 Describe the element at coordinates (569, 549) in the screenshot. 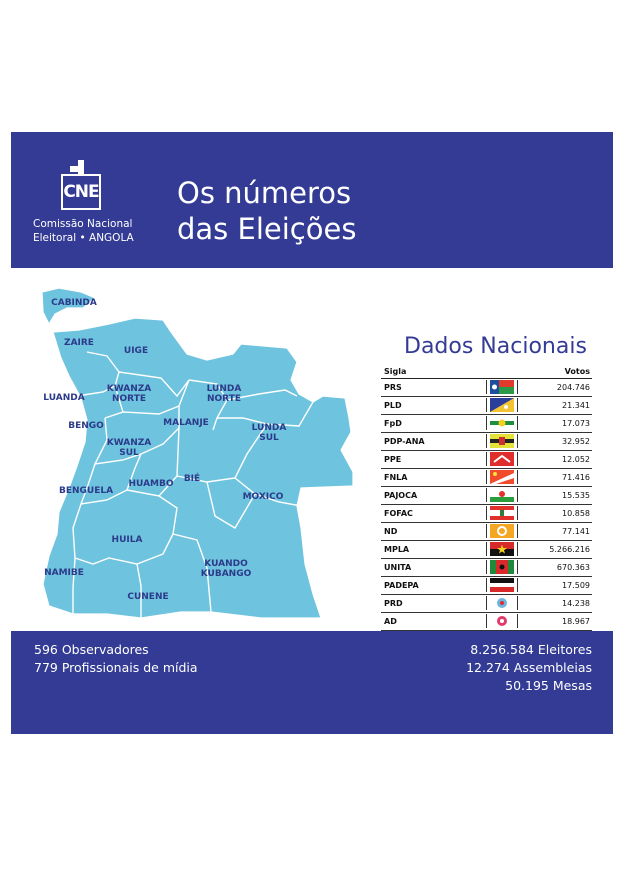

I see `party-votes: 5.266.216` at that location.